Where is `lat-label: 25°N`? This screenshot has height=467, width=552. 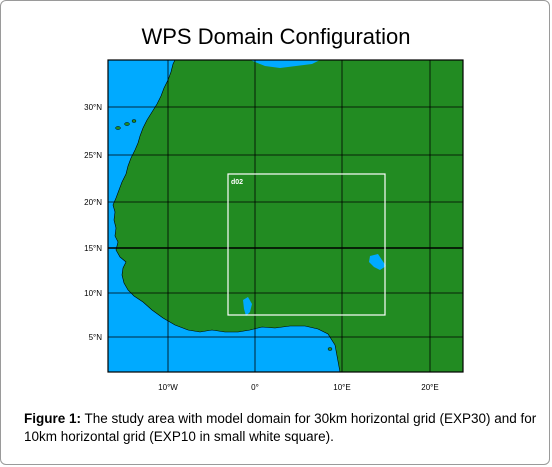 lat-label: 25°N is located at coordinates (93, 155).